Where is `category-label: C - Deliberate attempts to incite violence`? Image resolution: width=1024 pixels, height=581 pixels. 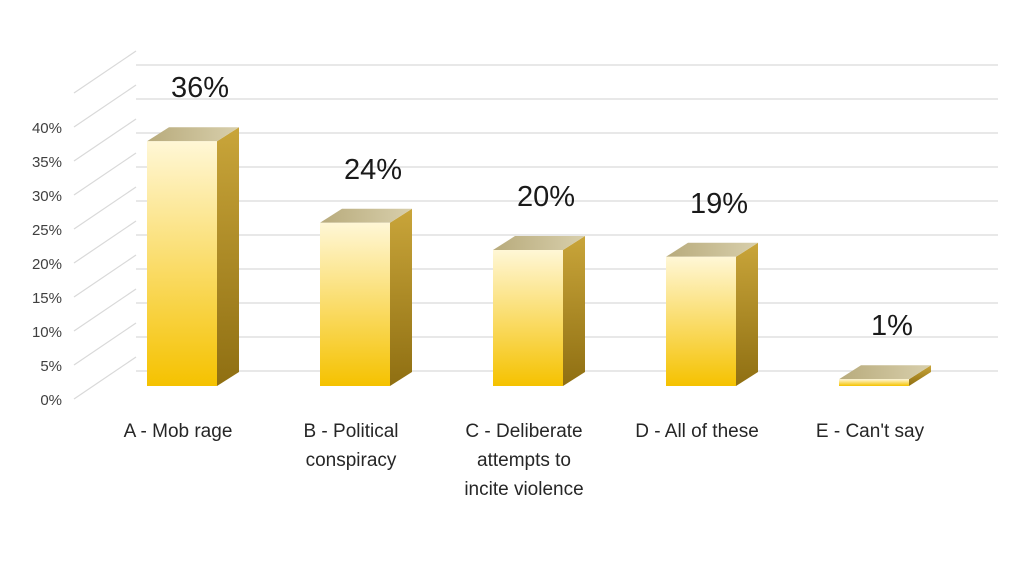 category-label: C - Deliberate attempts to incite violence is located at coordinates (523, 460).